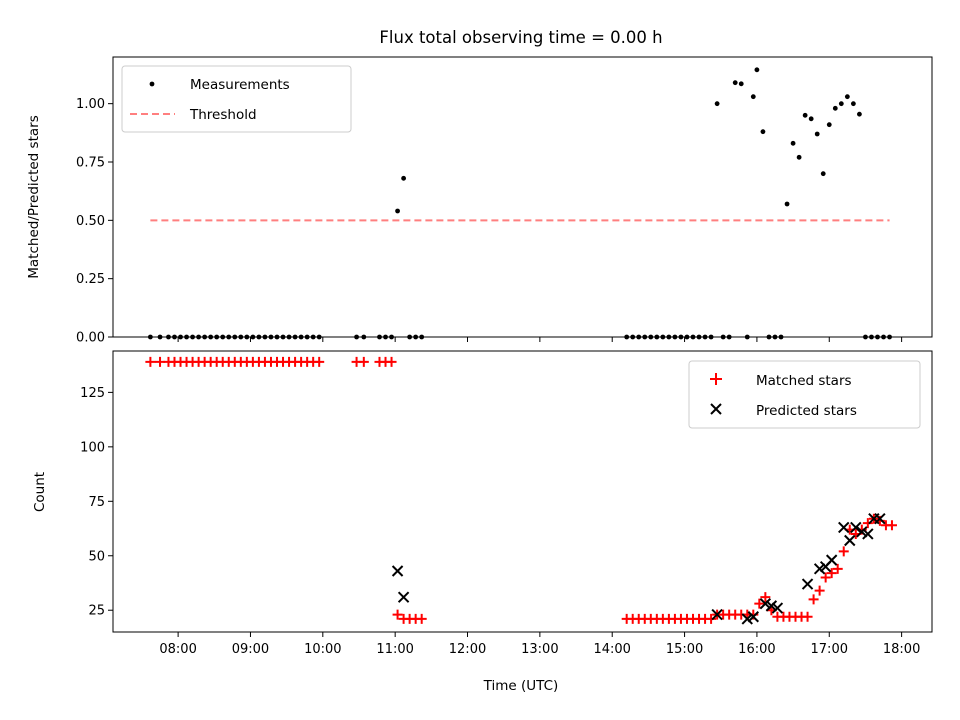  Describe the element at coordinates (96, 611) in the screenshot. I see `y-tick-label: 25` at that location.